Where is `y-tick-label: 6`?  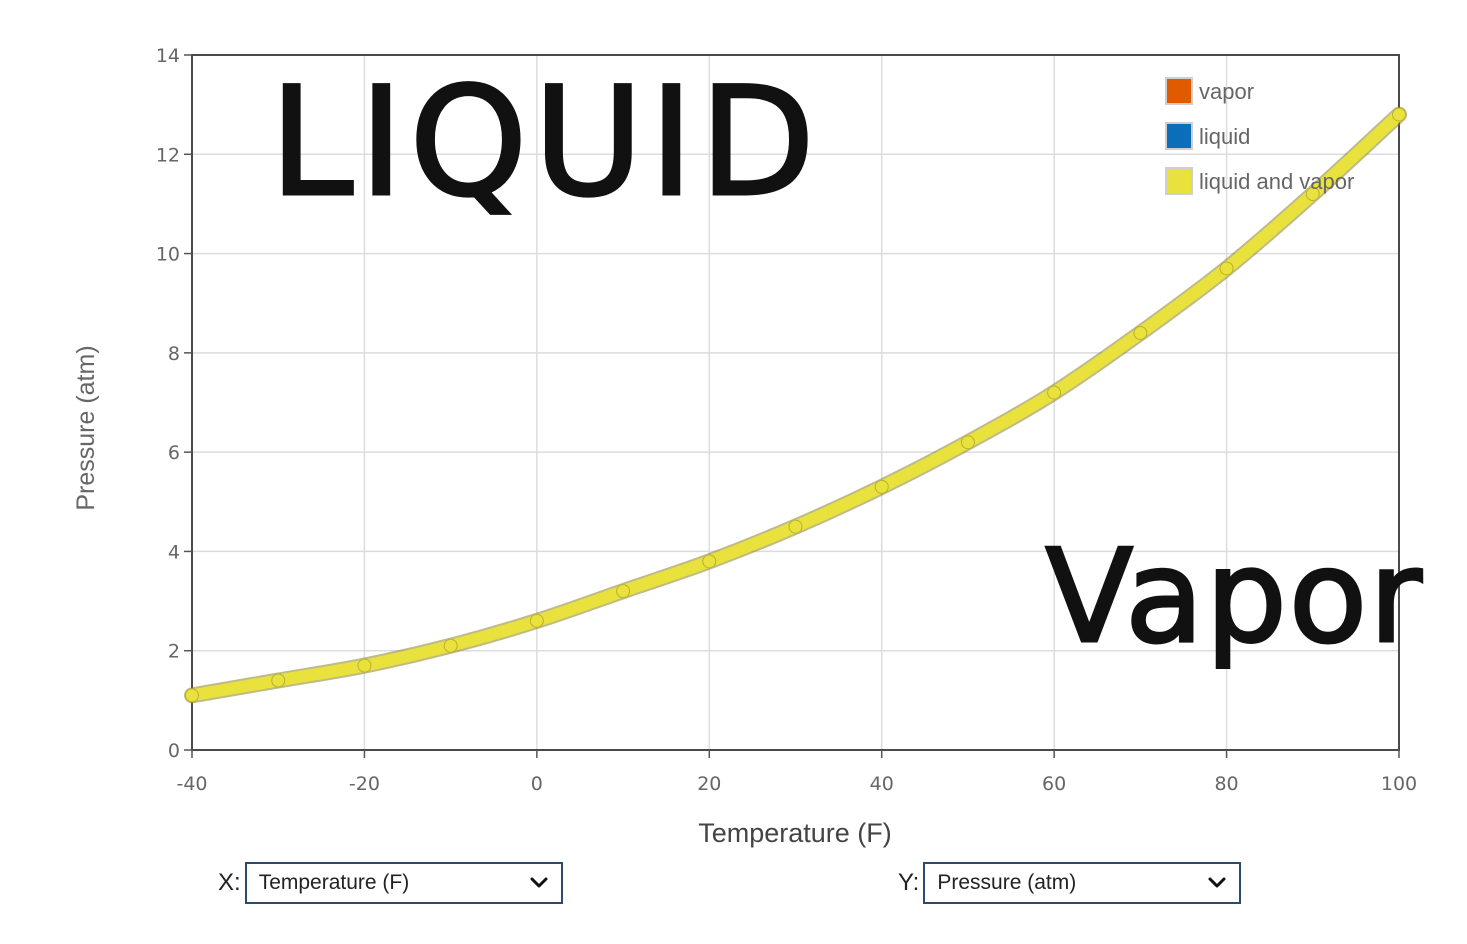
y-tick-label: 6 is located at coordinates (174, 453).